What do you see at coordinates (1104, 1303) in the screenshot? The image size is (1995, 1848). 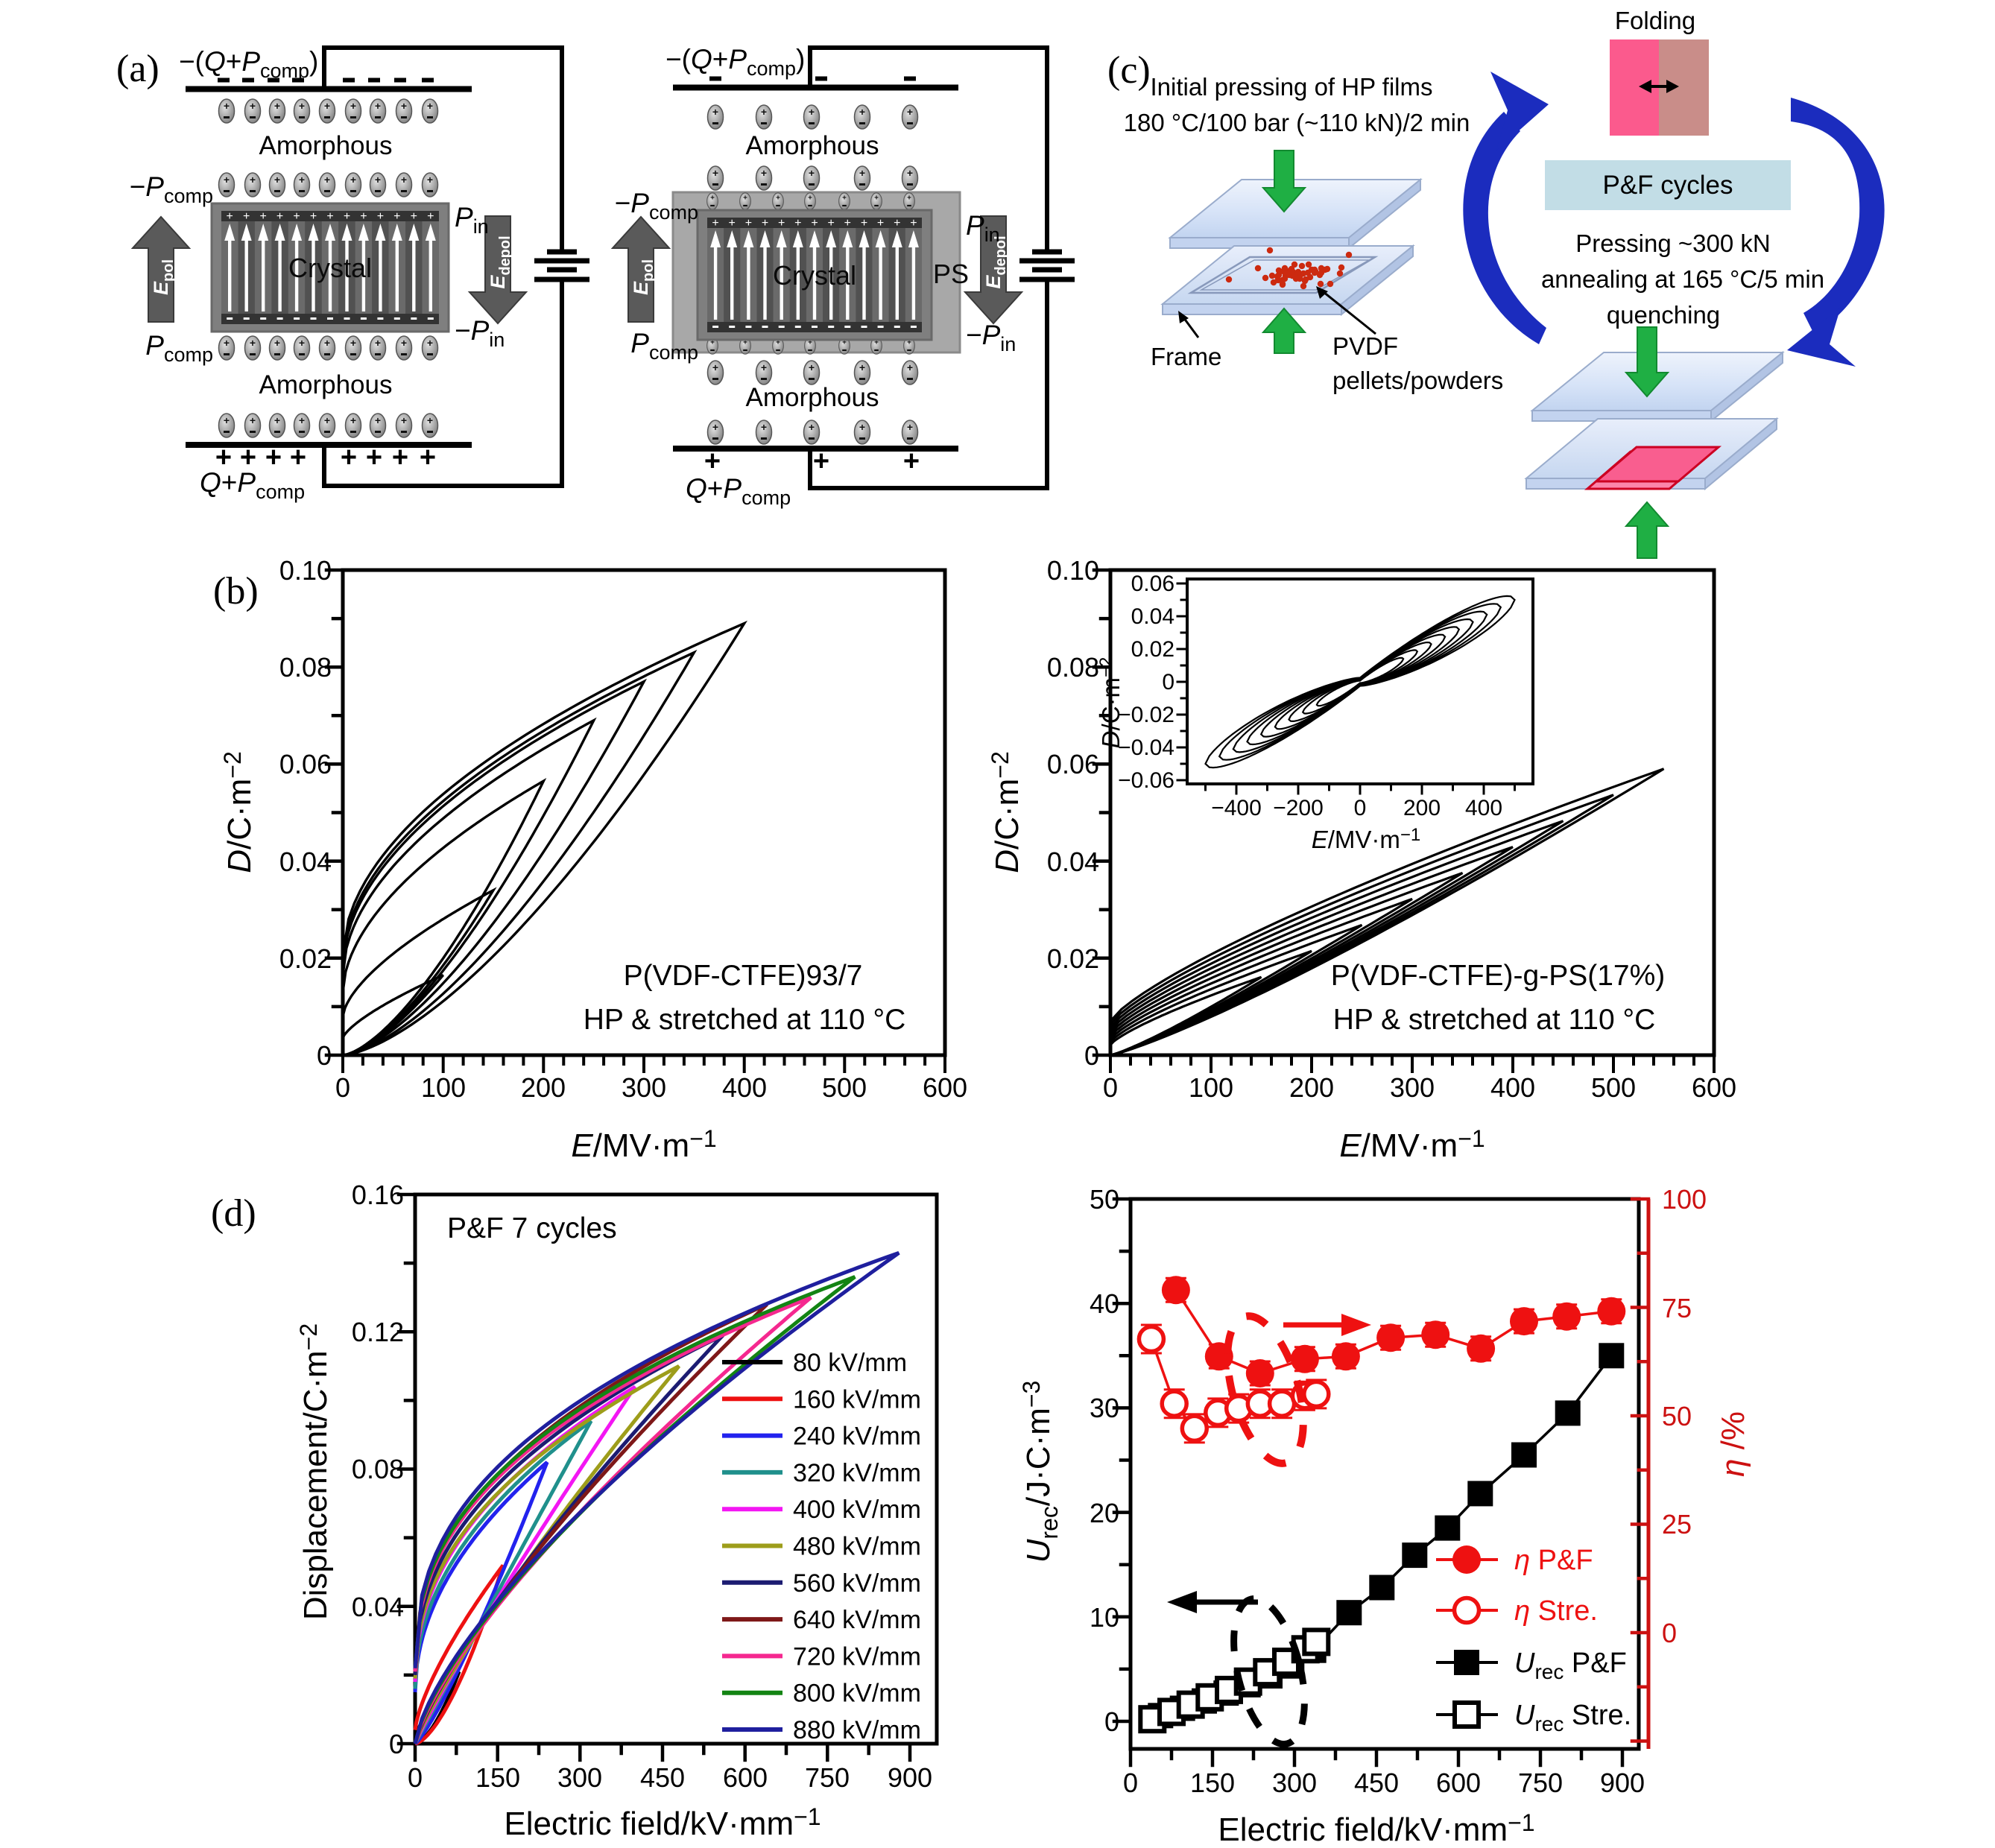 I see `svg-text: 40` at bounding box center [1104, 1303].